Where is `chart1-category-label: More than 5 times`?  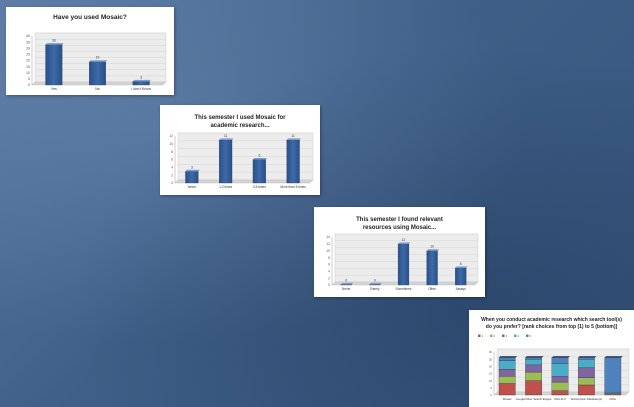 chart1-category-label: More than 5 times is located at coordinates (293, 187).